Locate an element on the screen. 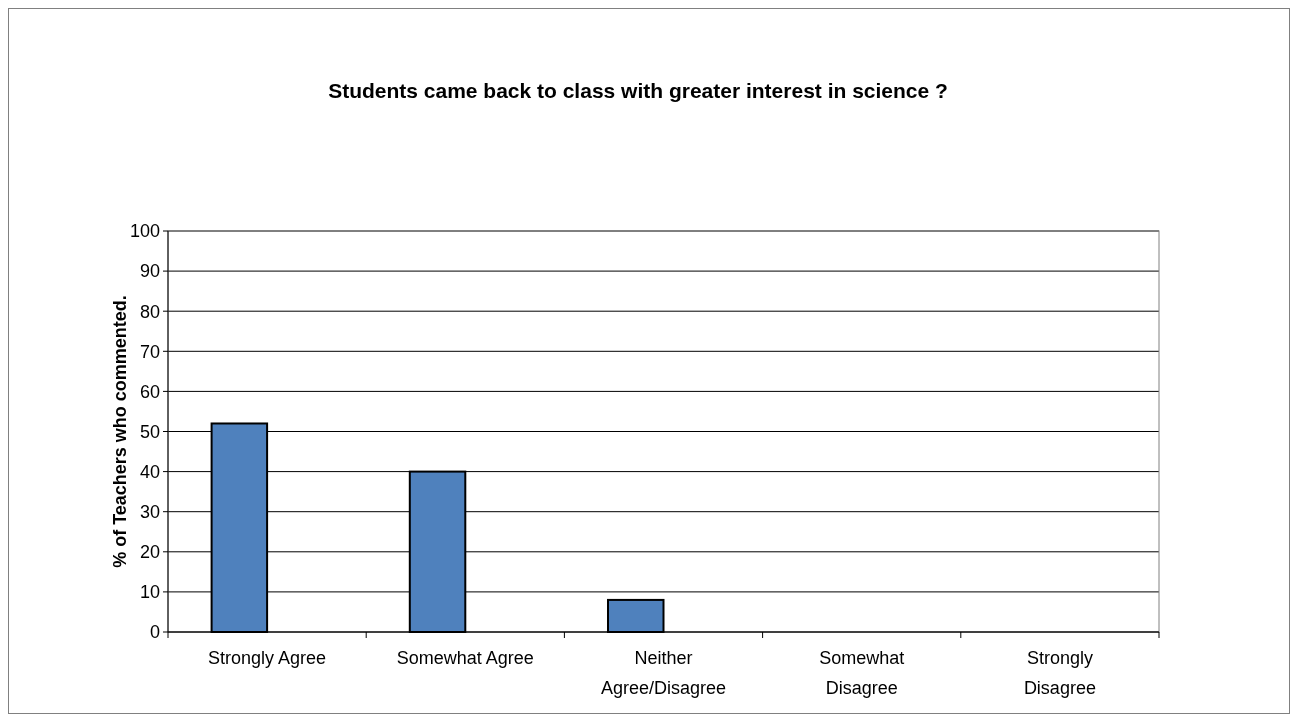  x-tick-label: Somewhat Disagree is located at coordinates (862, 673).